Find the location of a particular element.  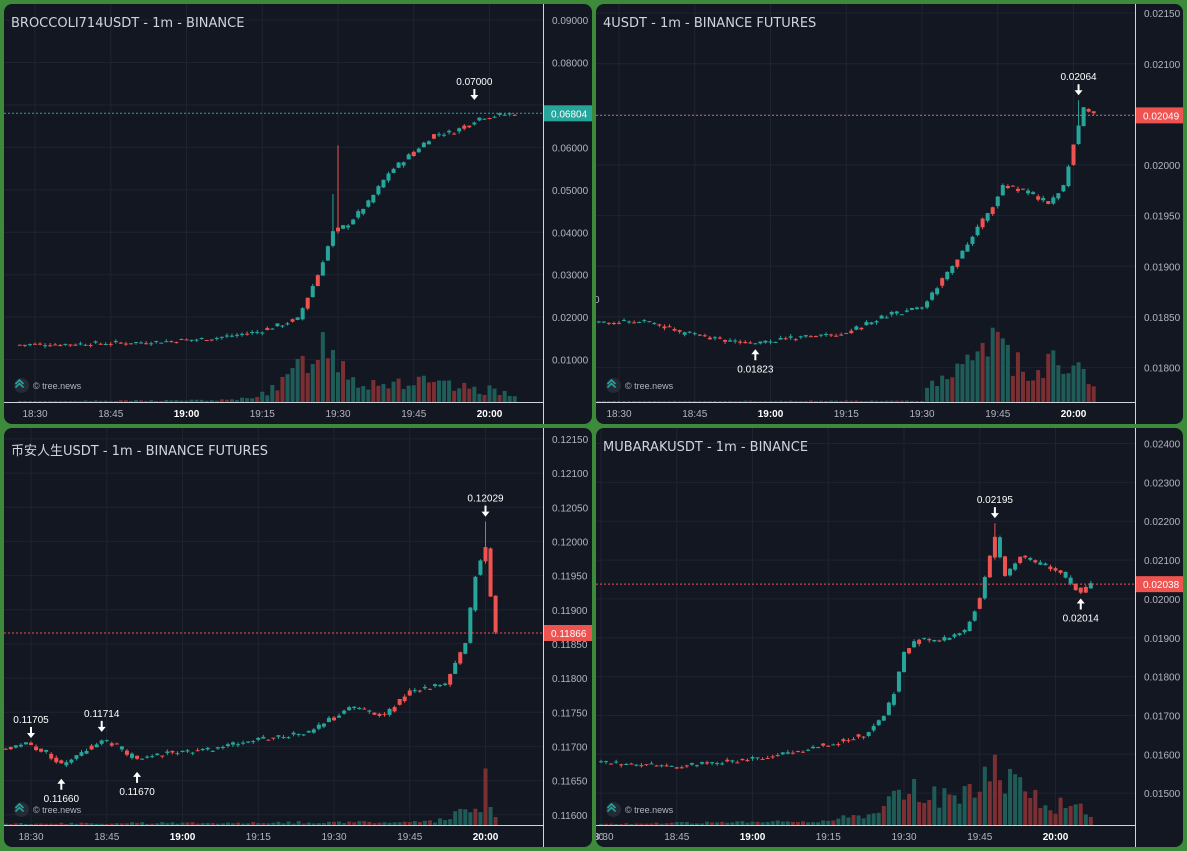

y-tick-label: 0.11600 is located at coordinates (570, 816).